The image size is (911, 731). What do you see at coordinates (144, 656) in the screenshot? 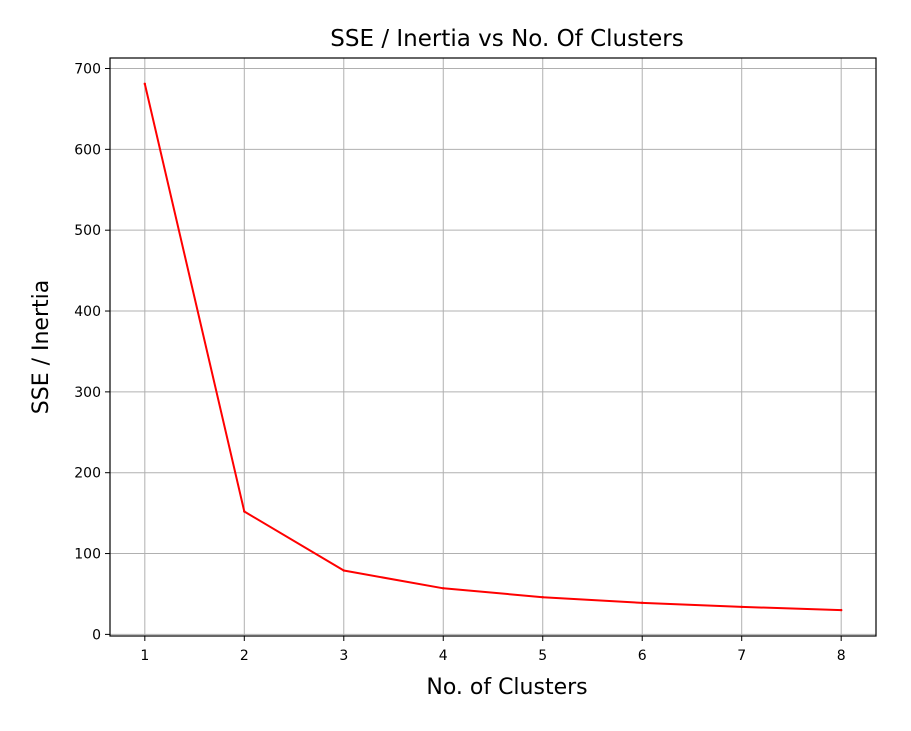
I see `x-tick-label: 1` at bounding box center [144, 656].